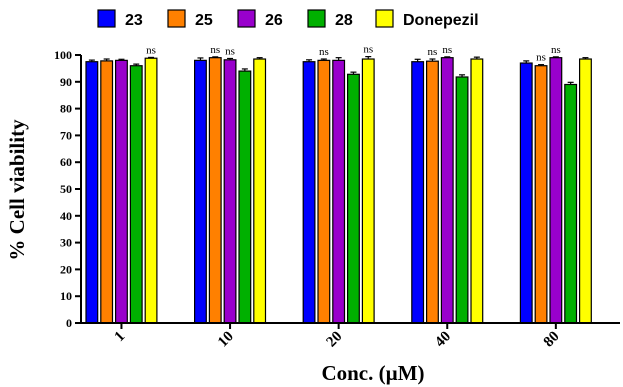 The width and height of the screenshot is (623, 387). What do you see at coordinates (63, 55) in the screenshot?
I see `y-tick-label: 100` at bounding box center [63, 55].